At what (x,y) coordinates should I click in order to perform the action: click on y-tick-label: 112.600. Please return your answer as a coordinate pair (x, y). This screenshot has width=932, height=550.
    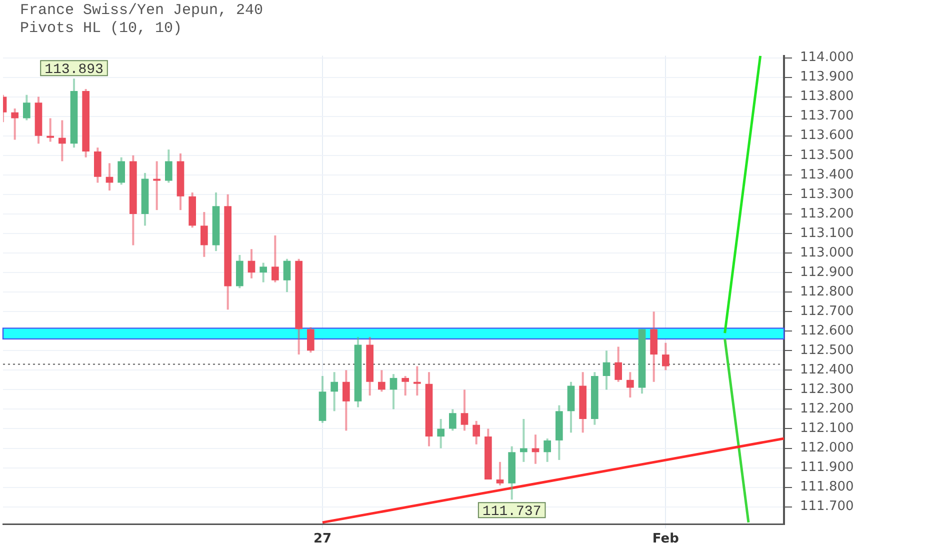
    Looking at the image, I should click on (827, 330).